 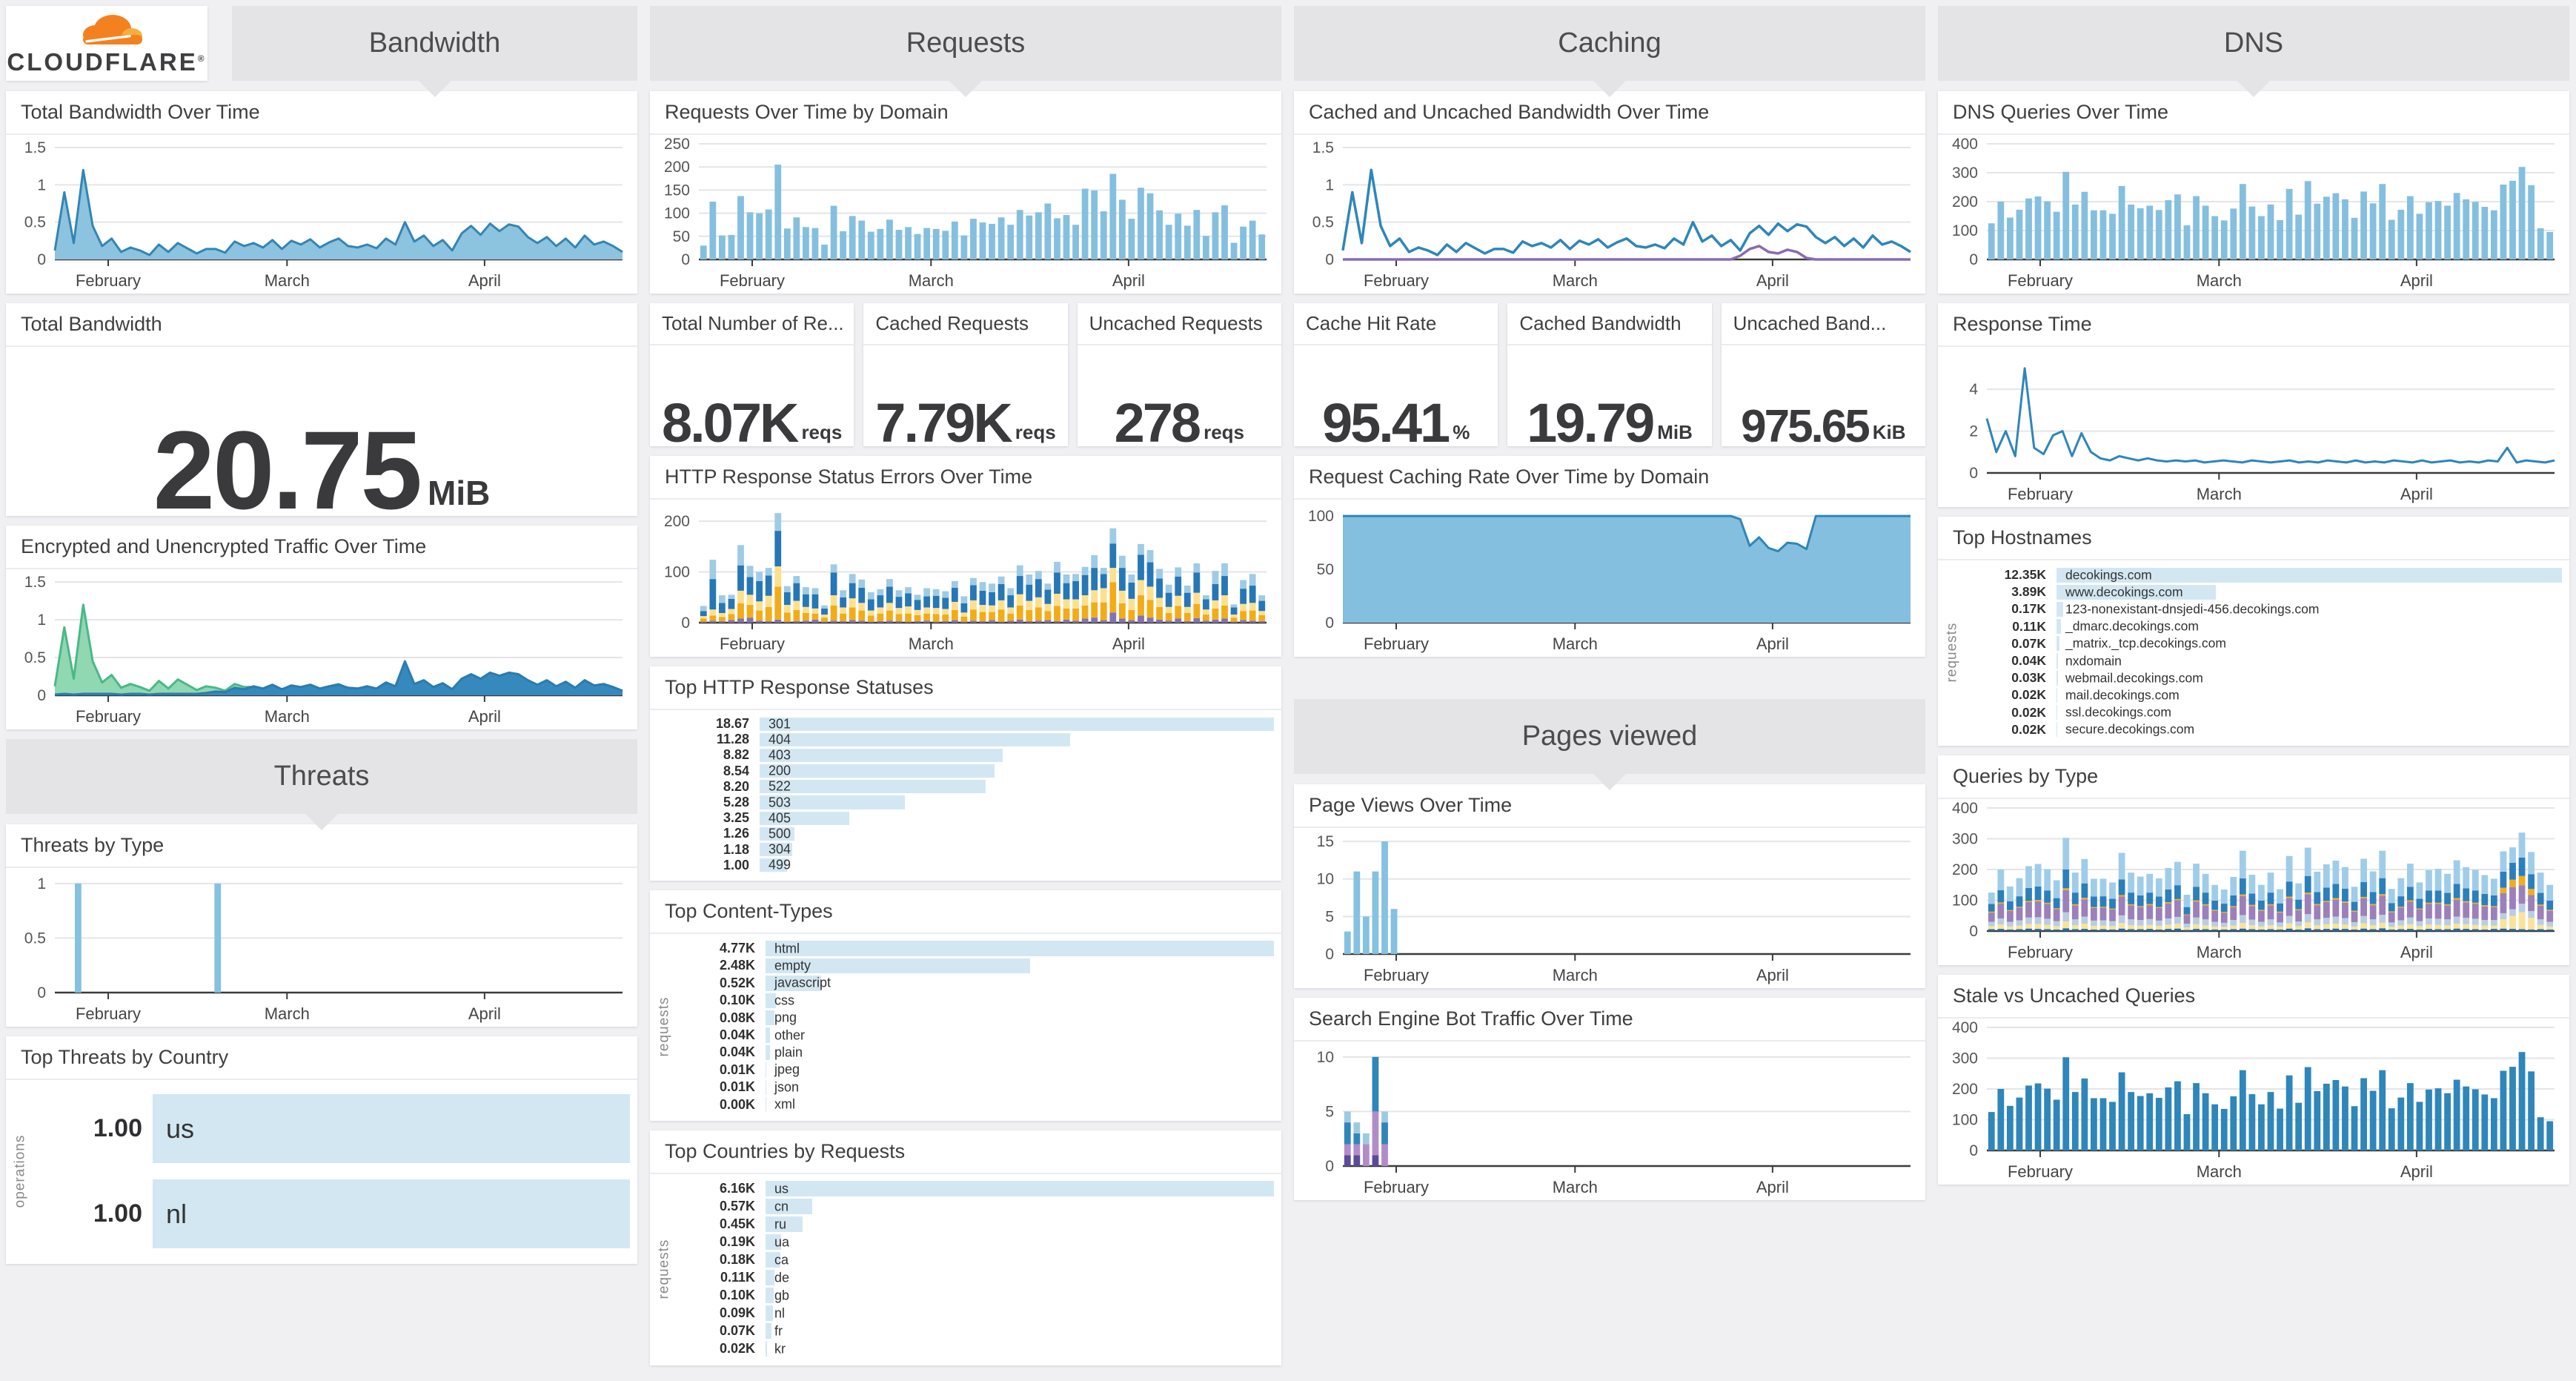 What do you see at coordinates (1951, 652) in the screenshot?
I see `axis-label-requests: requests` at bounding box center [1951, 652].